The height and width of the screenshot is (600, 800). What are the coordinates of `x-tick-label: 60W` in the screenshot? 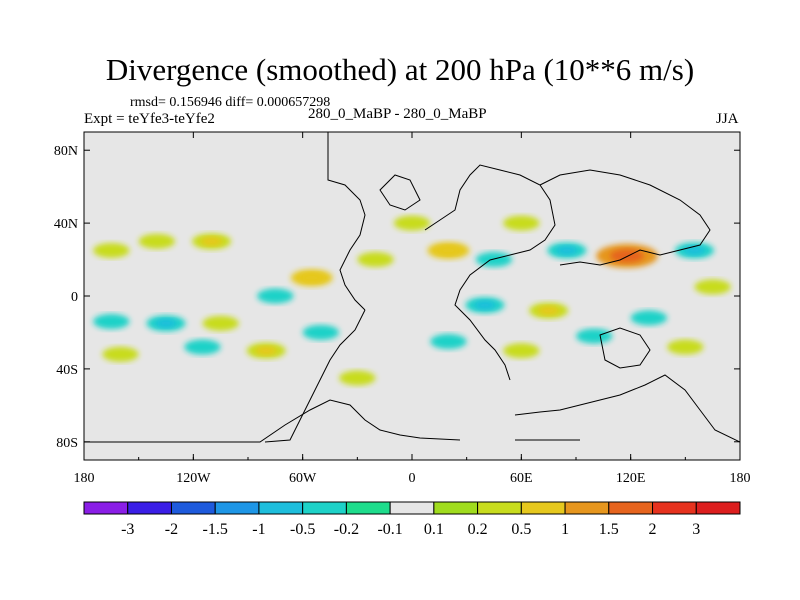 It's located at (303, 478).